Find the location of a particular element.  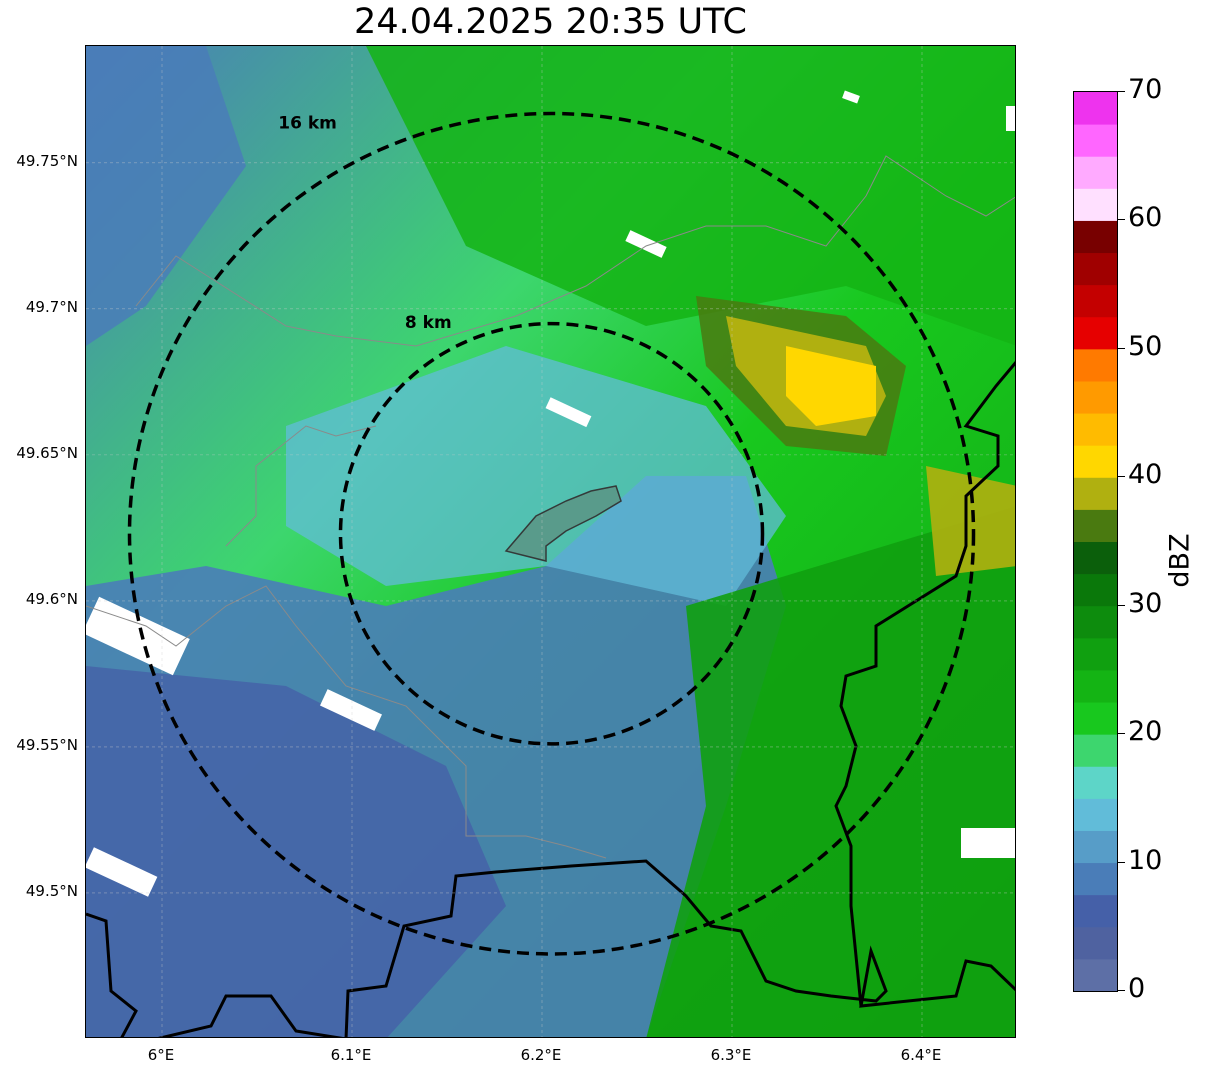

range-ring-label: 16 km is located at coordinates (307, 124).